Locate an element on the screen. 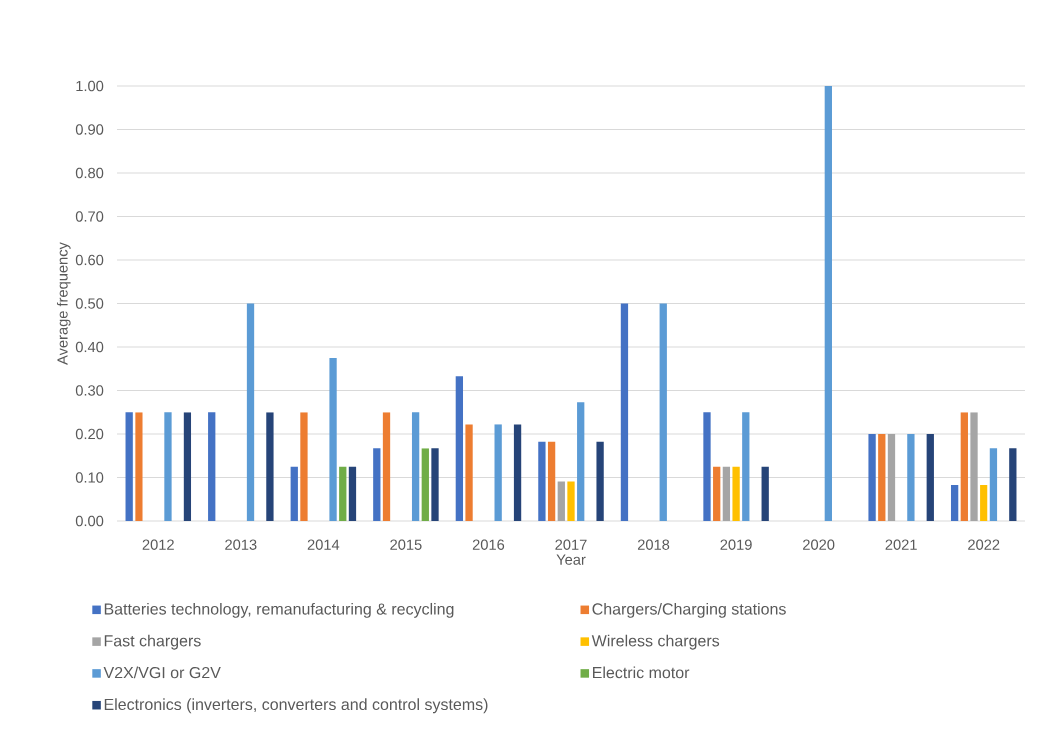 Image resolution: width=1051 pixels, height=733 pixels. x-tick-label: 2016 is located at coordinates (488, 544).